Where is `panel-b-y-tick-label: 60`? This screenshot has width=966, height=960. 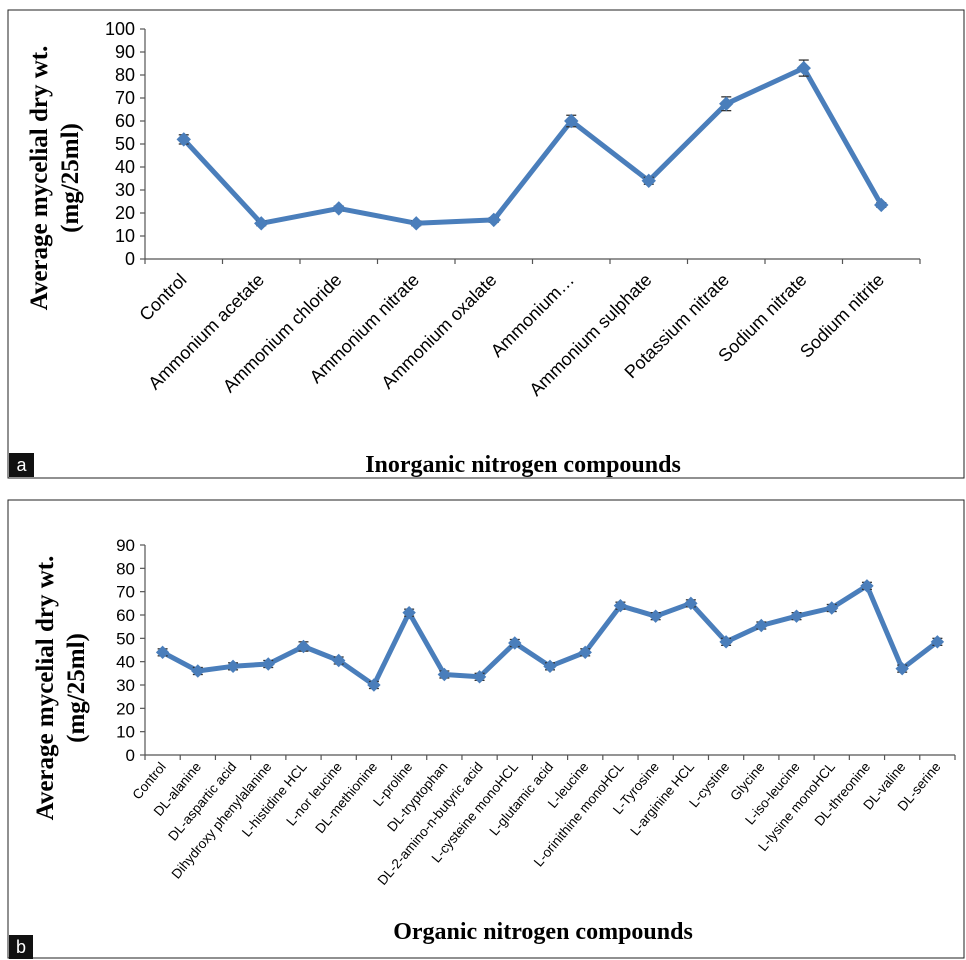
panel-b-y-tick-label: 60 is located at coordinates (125, 615).